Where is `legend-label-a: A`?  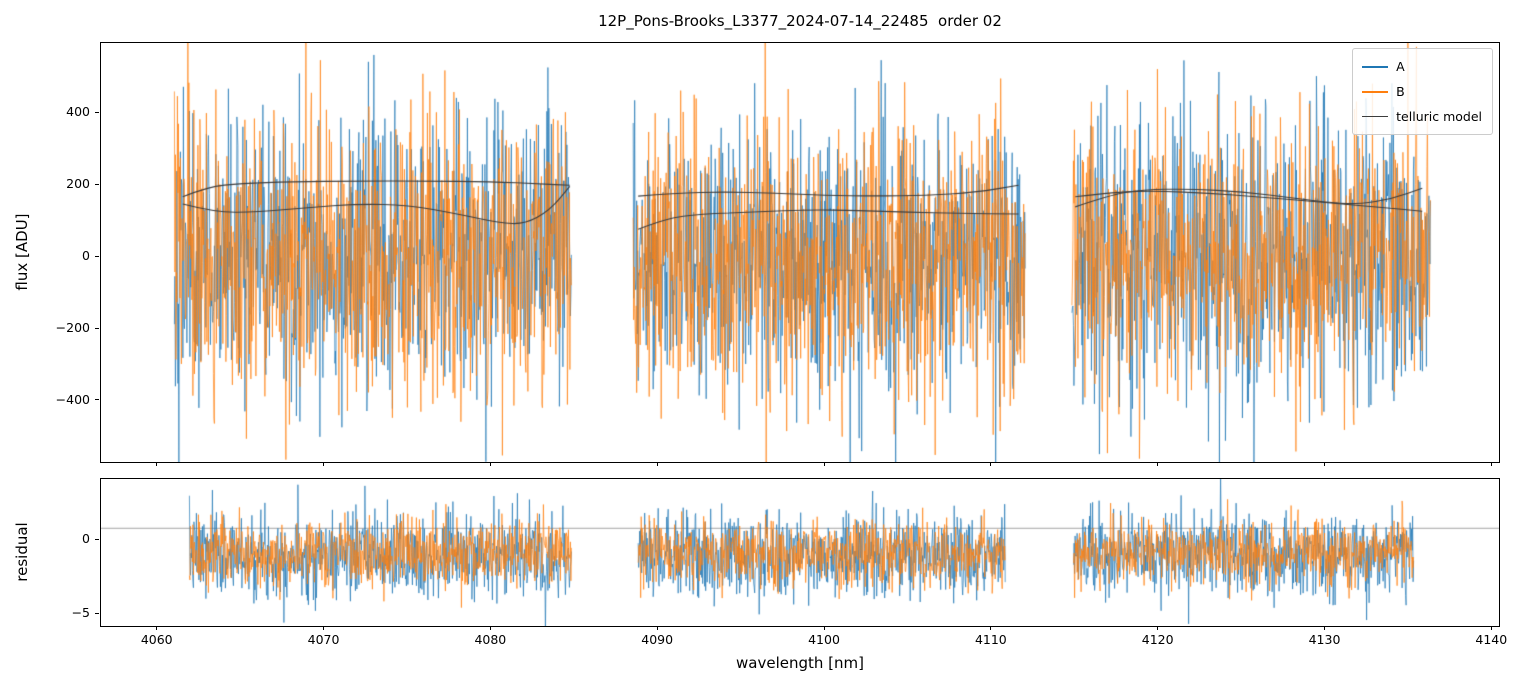 legend-label-a: A is located at coordinates (1400, 66).